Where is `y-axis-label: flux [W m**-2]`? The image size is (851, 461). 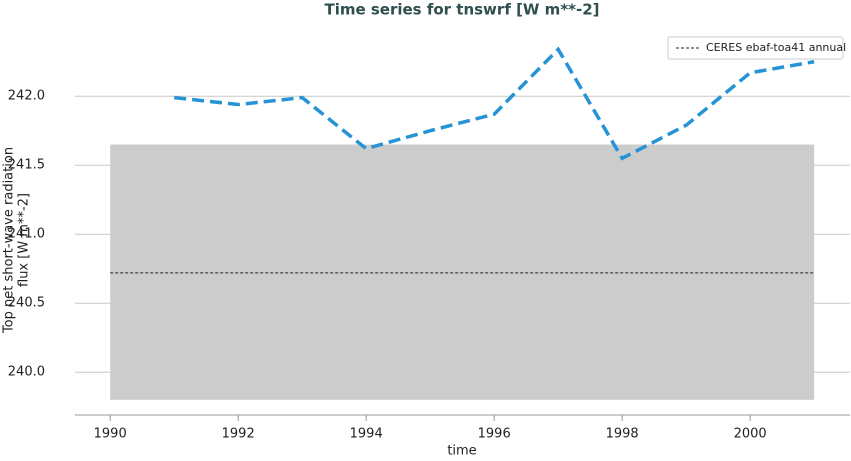
y-axis-label: flux [W m**-2] is located at coordinates (24, 240).